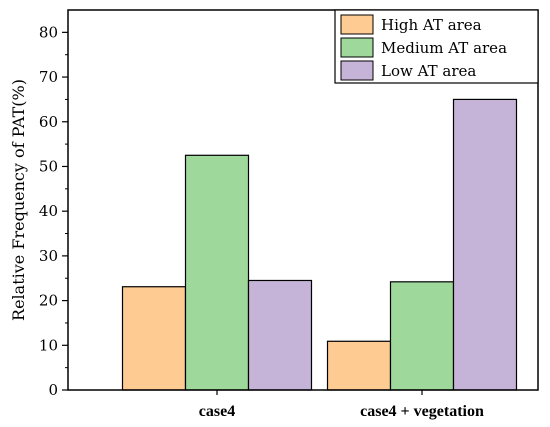 Image resolution: width=550 pixels, height=427 pixels. Describe the element at coordinates (48, 166) in the screenshot. I see `y-tick-label: 50` at that location.